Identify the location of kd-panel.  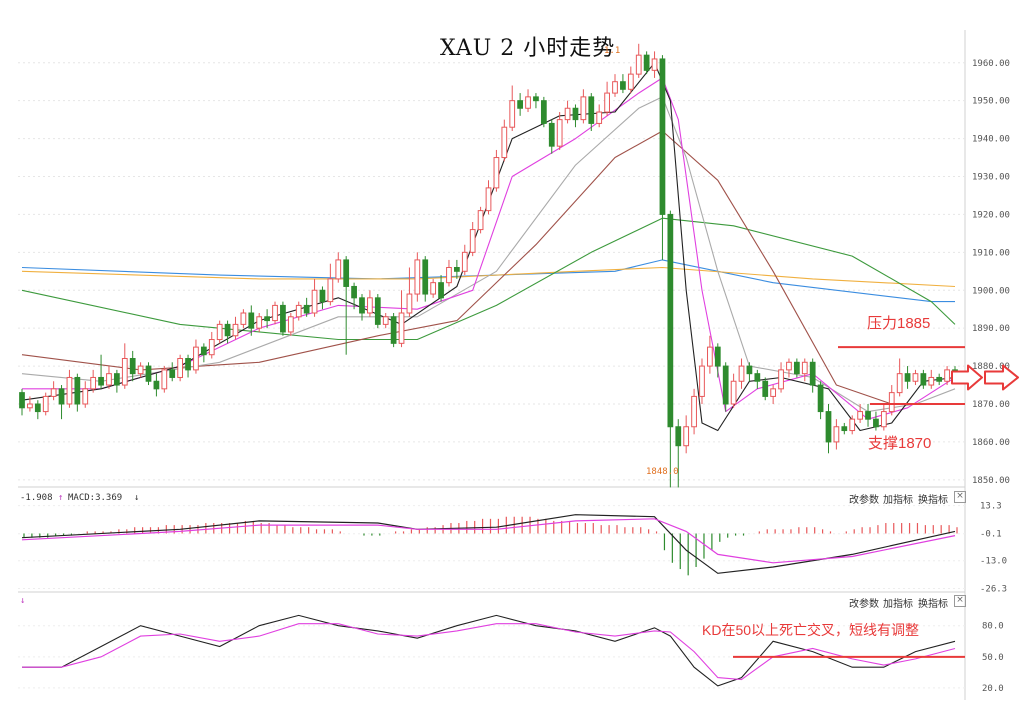
(489, 650).